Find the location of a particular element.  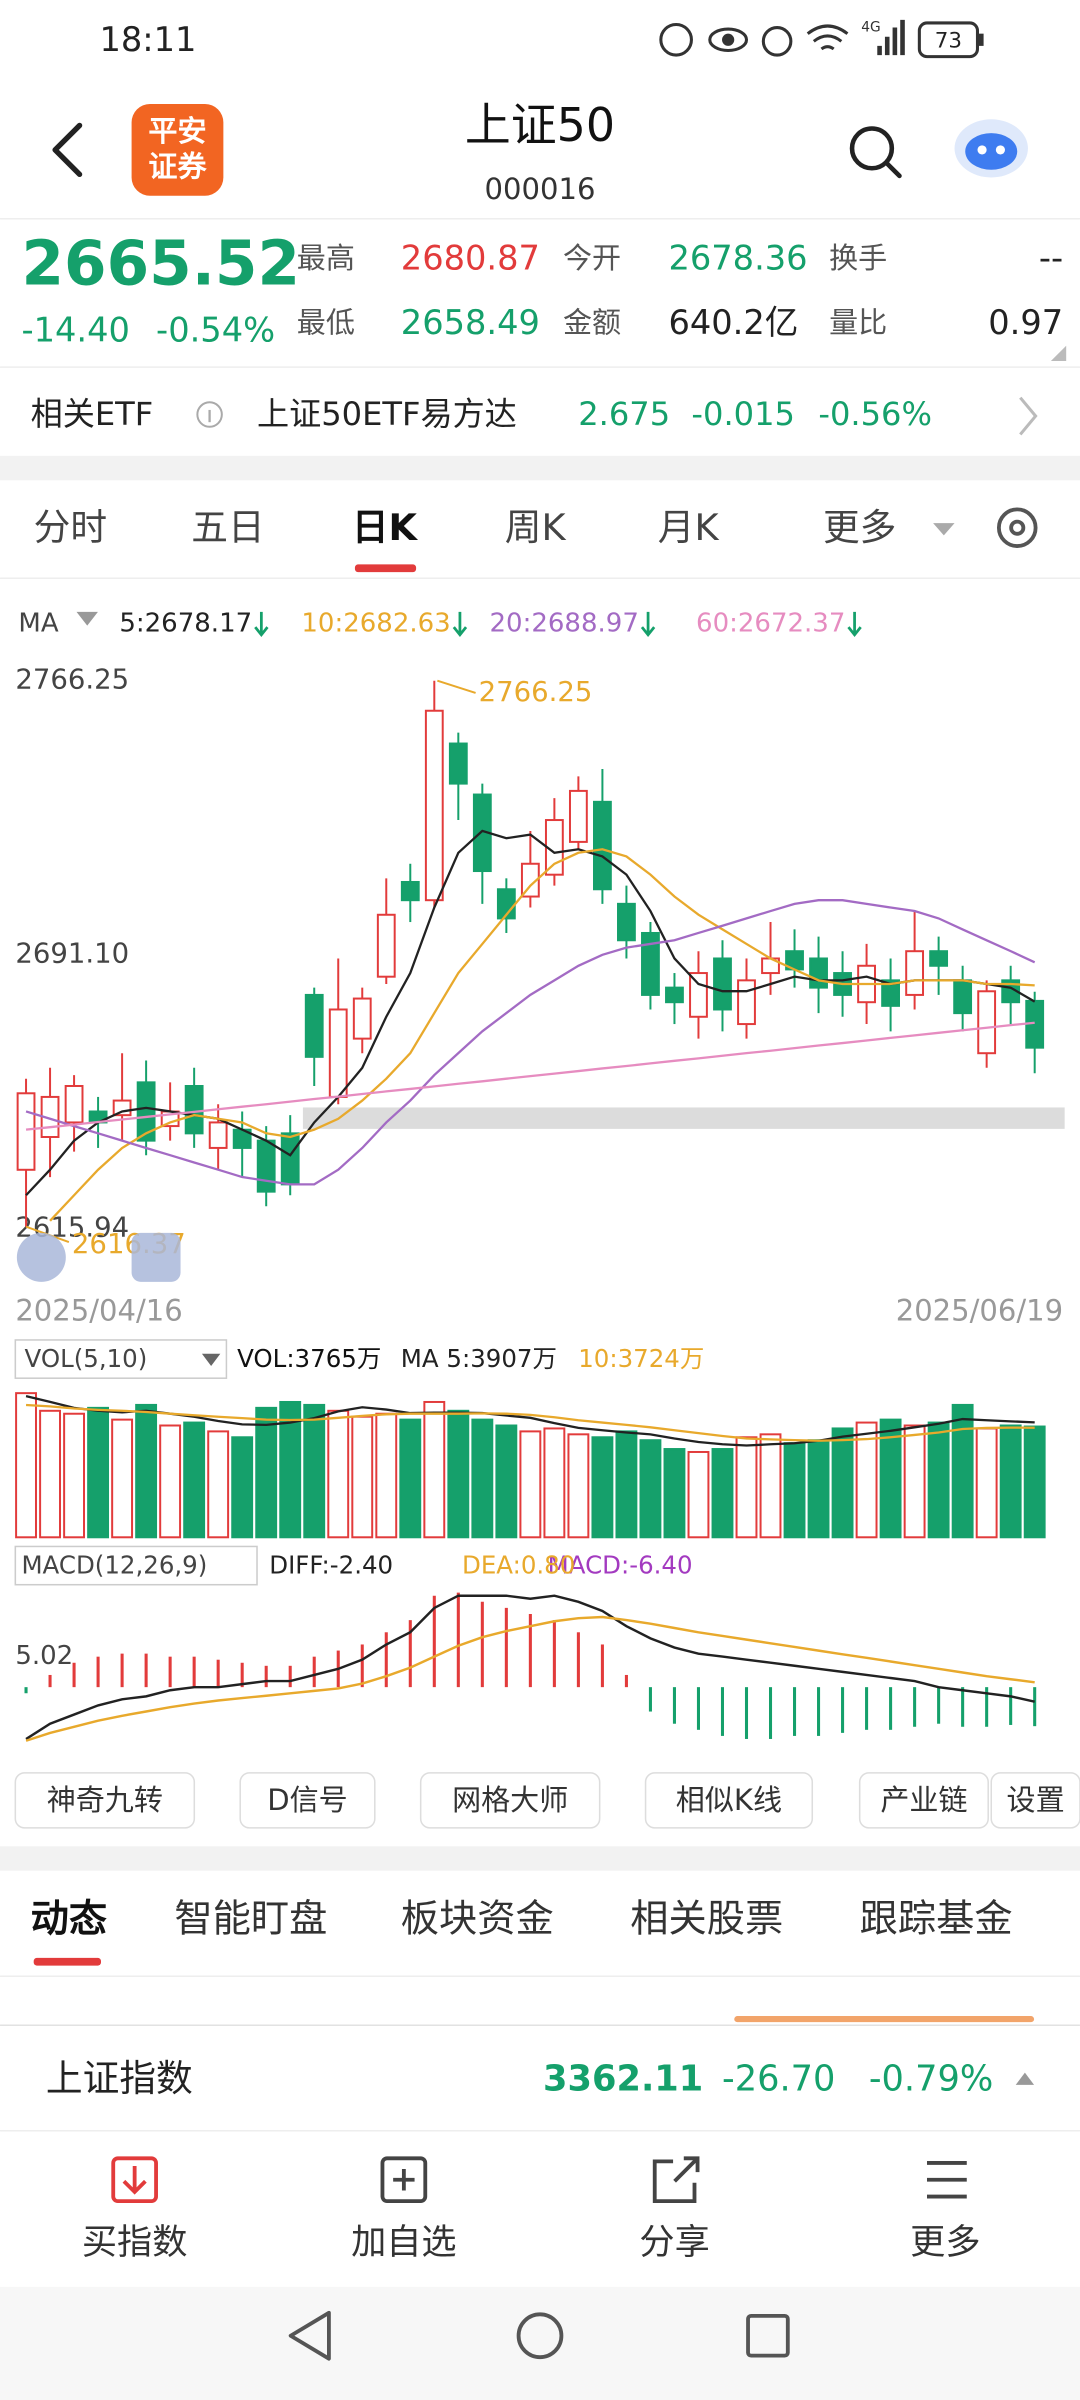

quote-value: 2680.87 is located at coordinates (470, 258).